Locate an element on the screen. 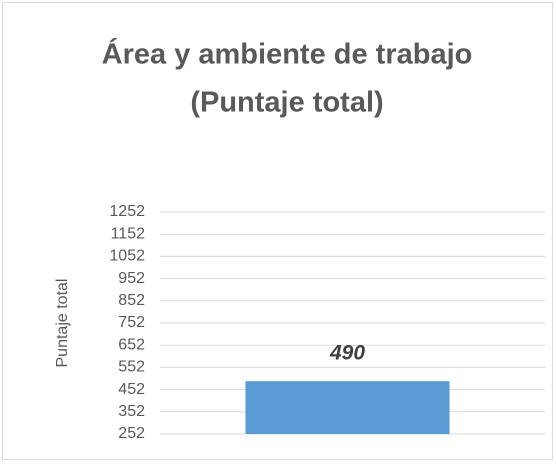 The width and height of the screenshot is (556, 472). y-tick-label: 1252 is located at coordinates (127, 211).